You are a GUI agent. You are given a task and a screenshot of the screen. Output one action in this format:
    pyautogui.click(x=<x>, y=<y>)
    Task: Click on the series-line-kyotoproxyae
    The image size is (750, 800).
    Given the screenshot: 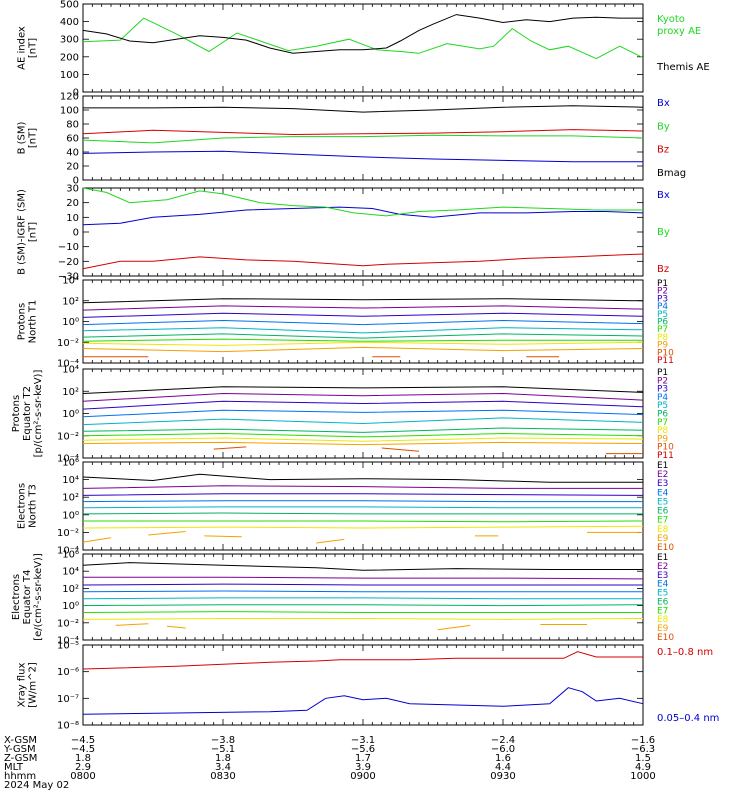 What is the action you would take?
    pyautogui.click(x=363, y=38)
    